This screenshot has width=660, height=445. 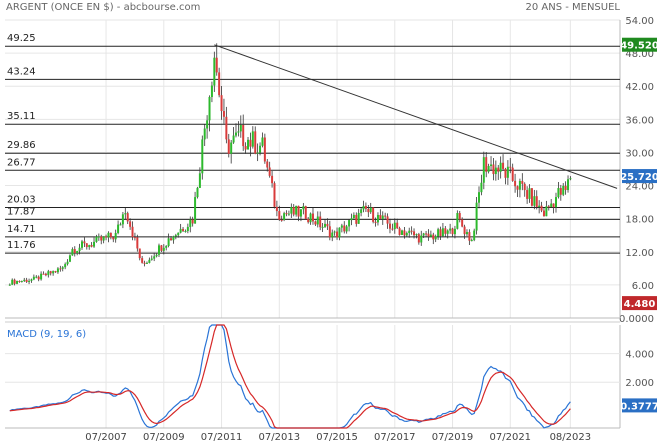 What do you see at coordinates (572, 7) in the screenshot?
I see `period-label: 20 ANS - MENSUEL` at bounding box center [572, 7].